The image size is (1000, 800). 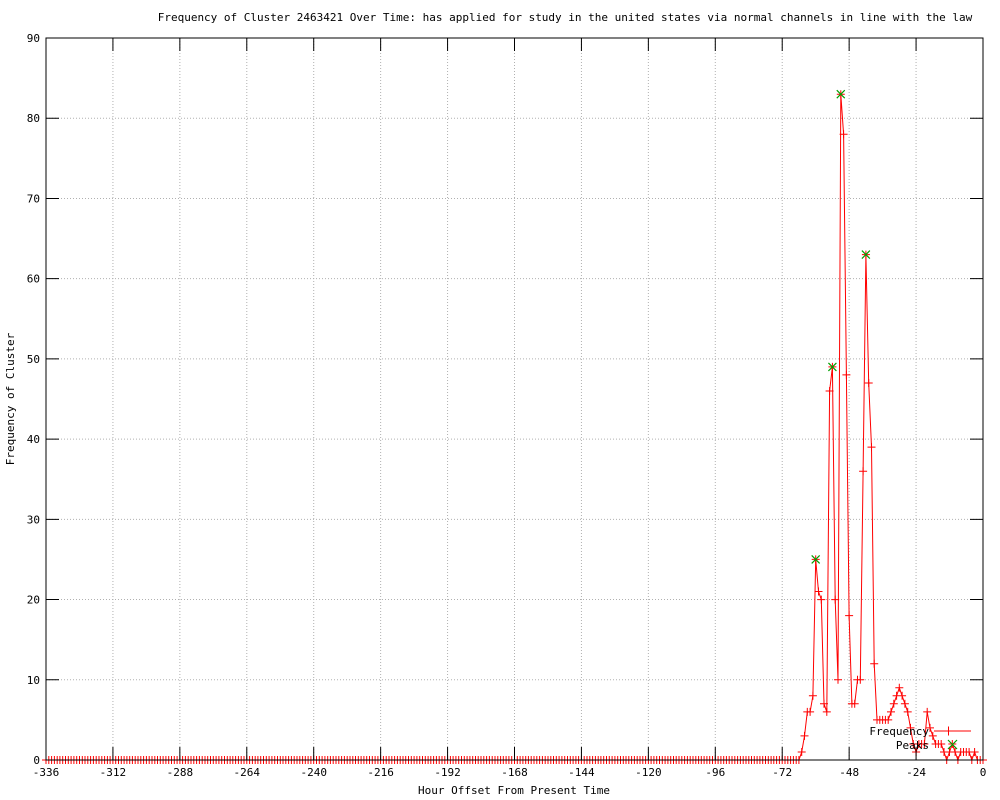 What do you see at coordinates (313, 772) in the screenshot?
I see `x-tick-label: -240` at bounding box center [313, 772].